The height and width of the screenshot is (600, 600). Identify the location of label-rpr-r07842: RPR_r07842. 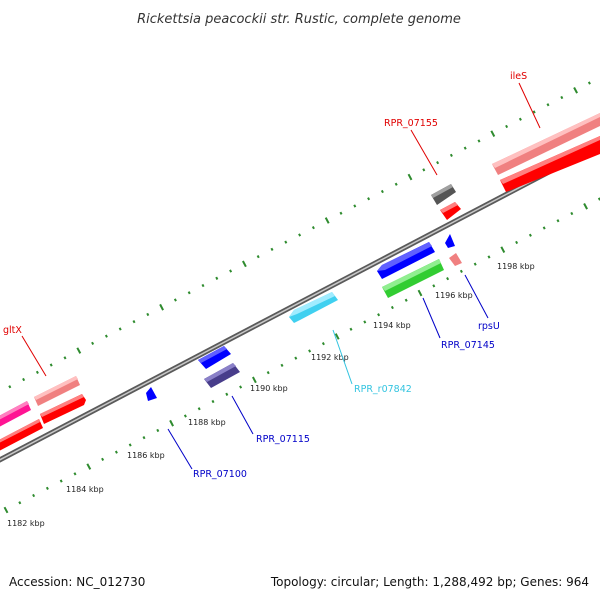
(383, 389).